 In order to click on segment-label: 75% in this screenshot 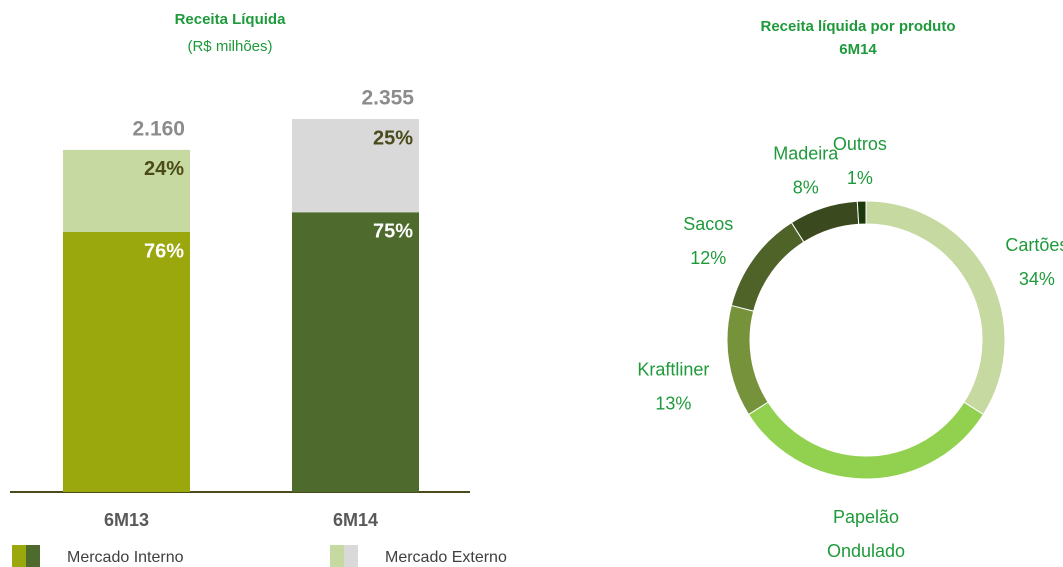, I will do `click(393, 232)`.